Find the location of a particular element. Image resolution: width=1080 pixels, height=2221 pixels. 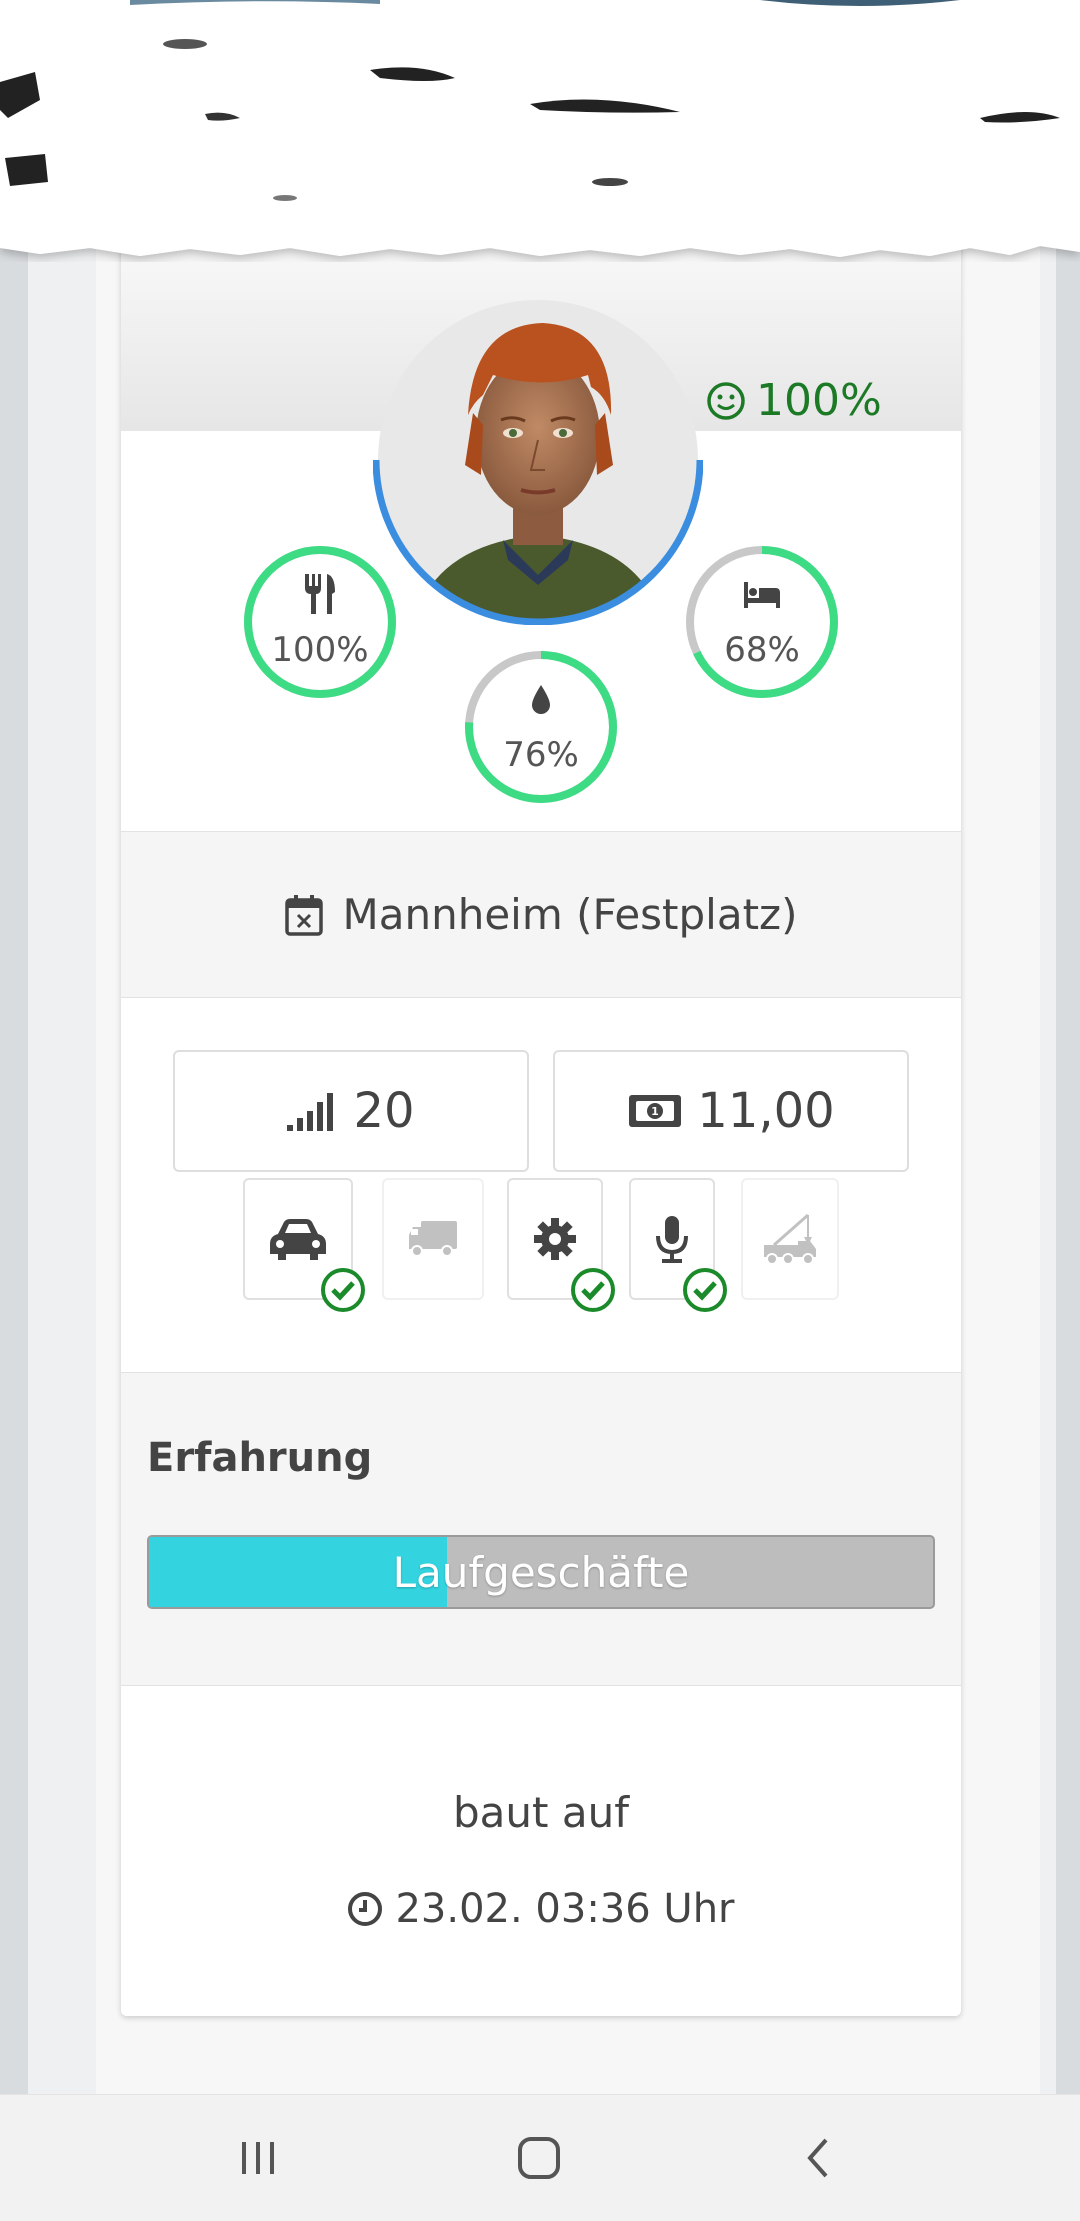

location: Mannheim (Festplatz) is located at coordinates (541, 914).